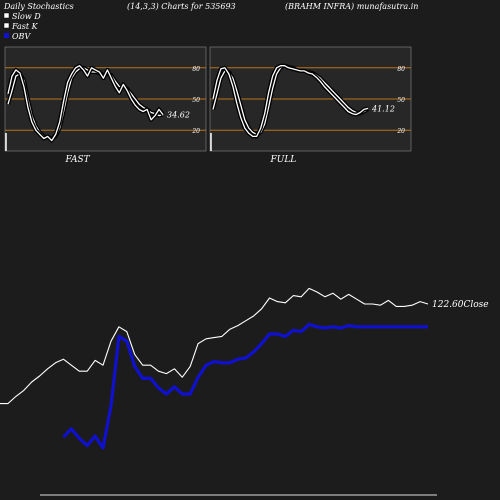 The image size is (500, 500). Describe the element at coordinates (400, 131) in the screenshot. I see `full-ytick-20: 20` at that location.